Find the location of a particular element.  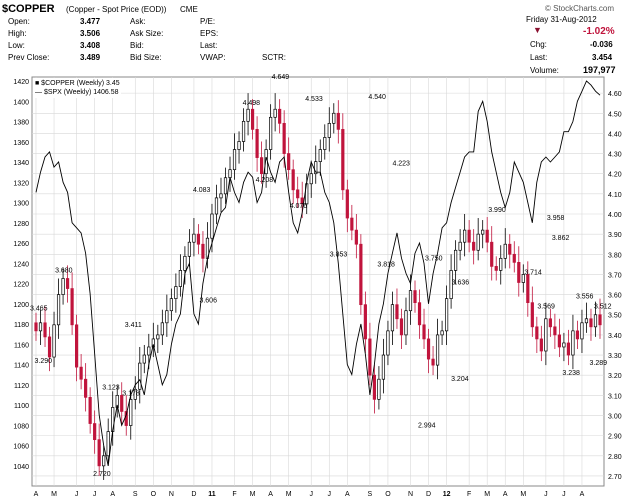

price-annotation: 3.750 is located at coordinates (434, 258).